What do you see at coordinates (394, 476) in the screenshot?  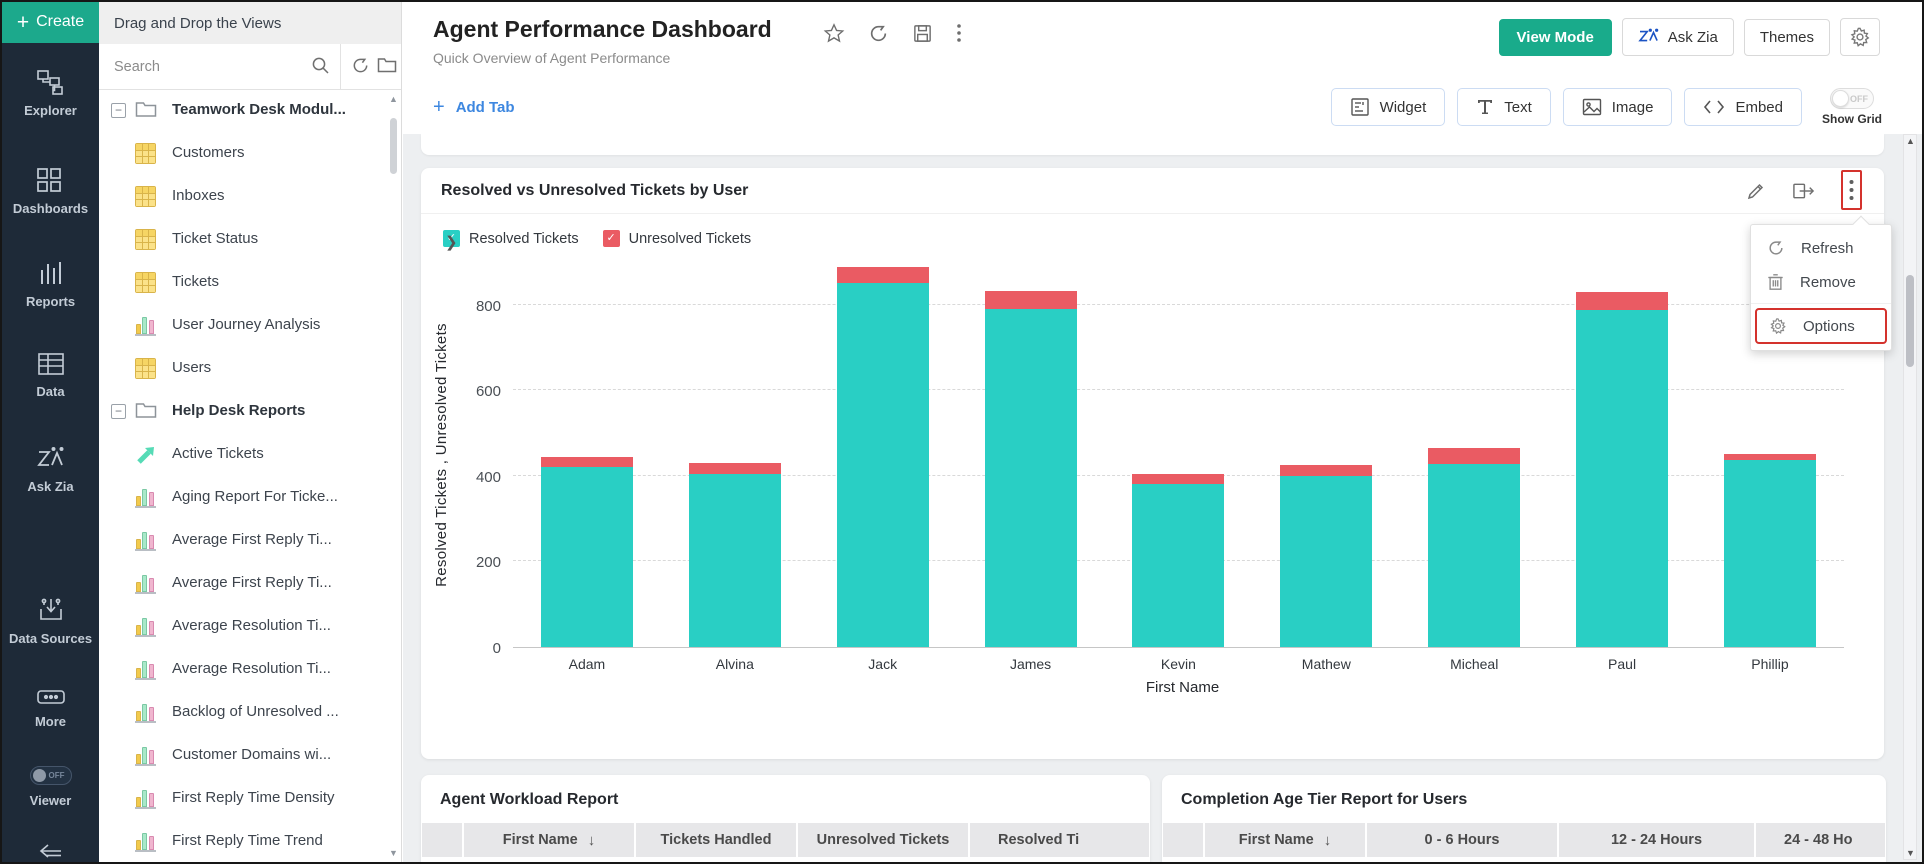 I see `tree-scrollbar: ▲ ▼` at bounding box center [394, 476].